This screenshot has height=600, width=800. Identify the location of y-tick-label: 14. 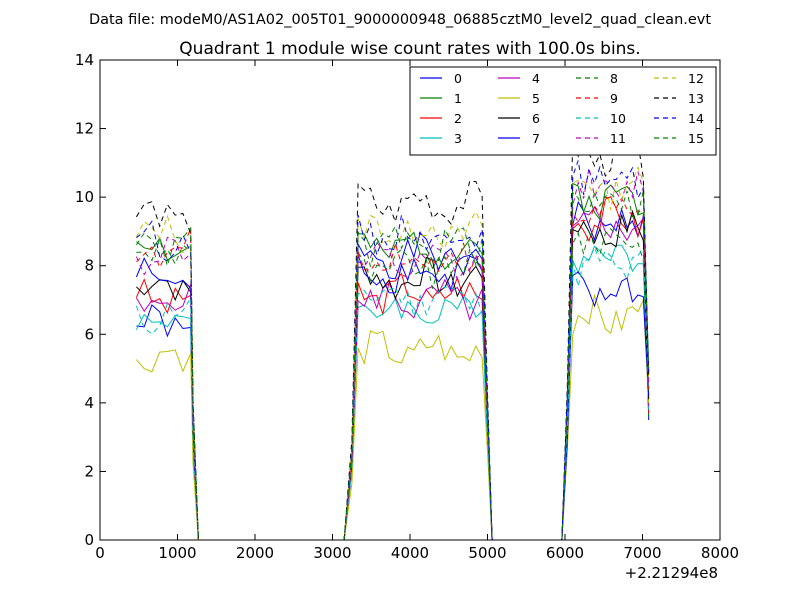
(84, 60).